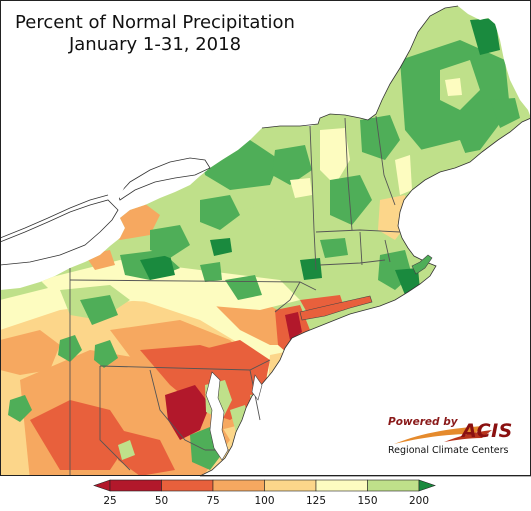  Describe the element at coordinates (264, 501) in the screenshot. I see `legend-tick-label: 100` at that location.